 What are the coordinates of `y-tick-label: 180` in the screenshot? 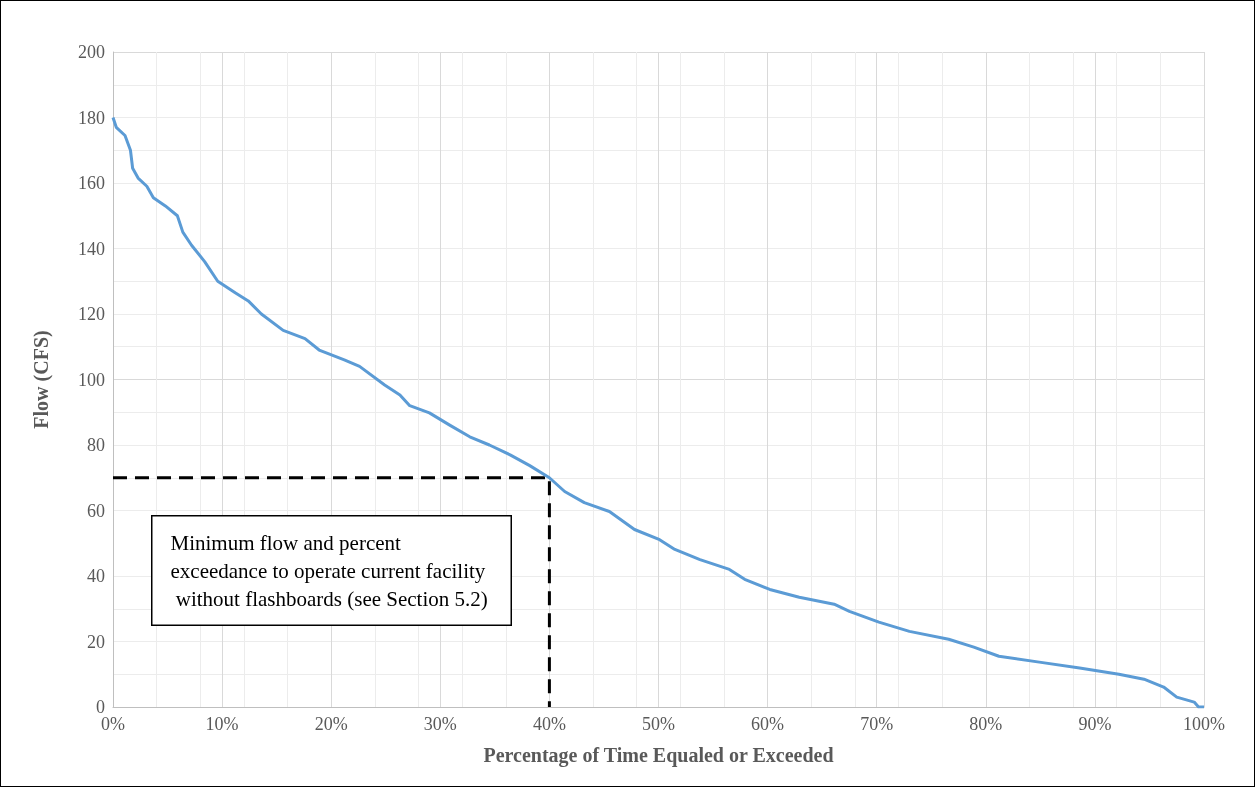 It's located at (91, 117).